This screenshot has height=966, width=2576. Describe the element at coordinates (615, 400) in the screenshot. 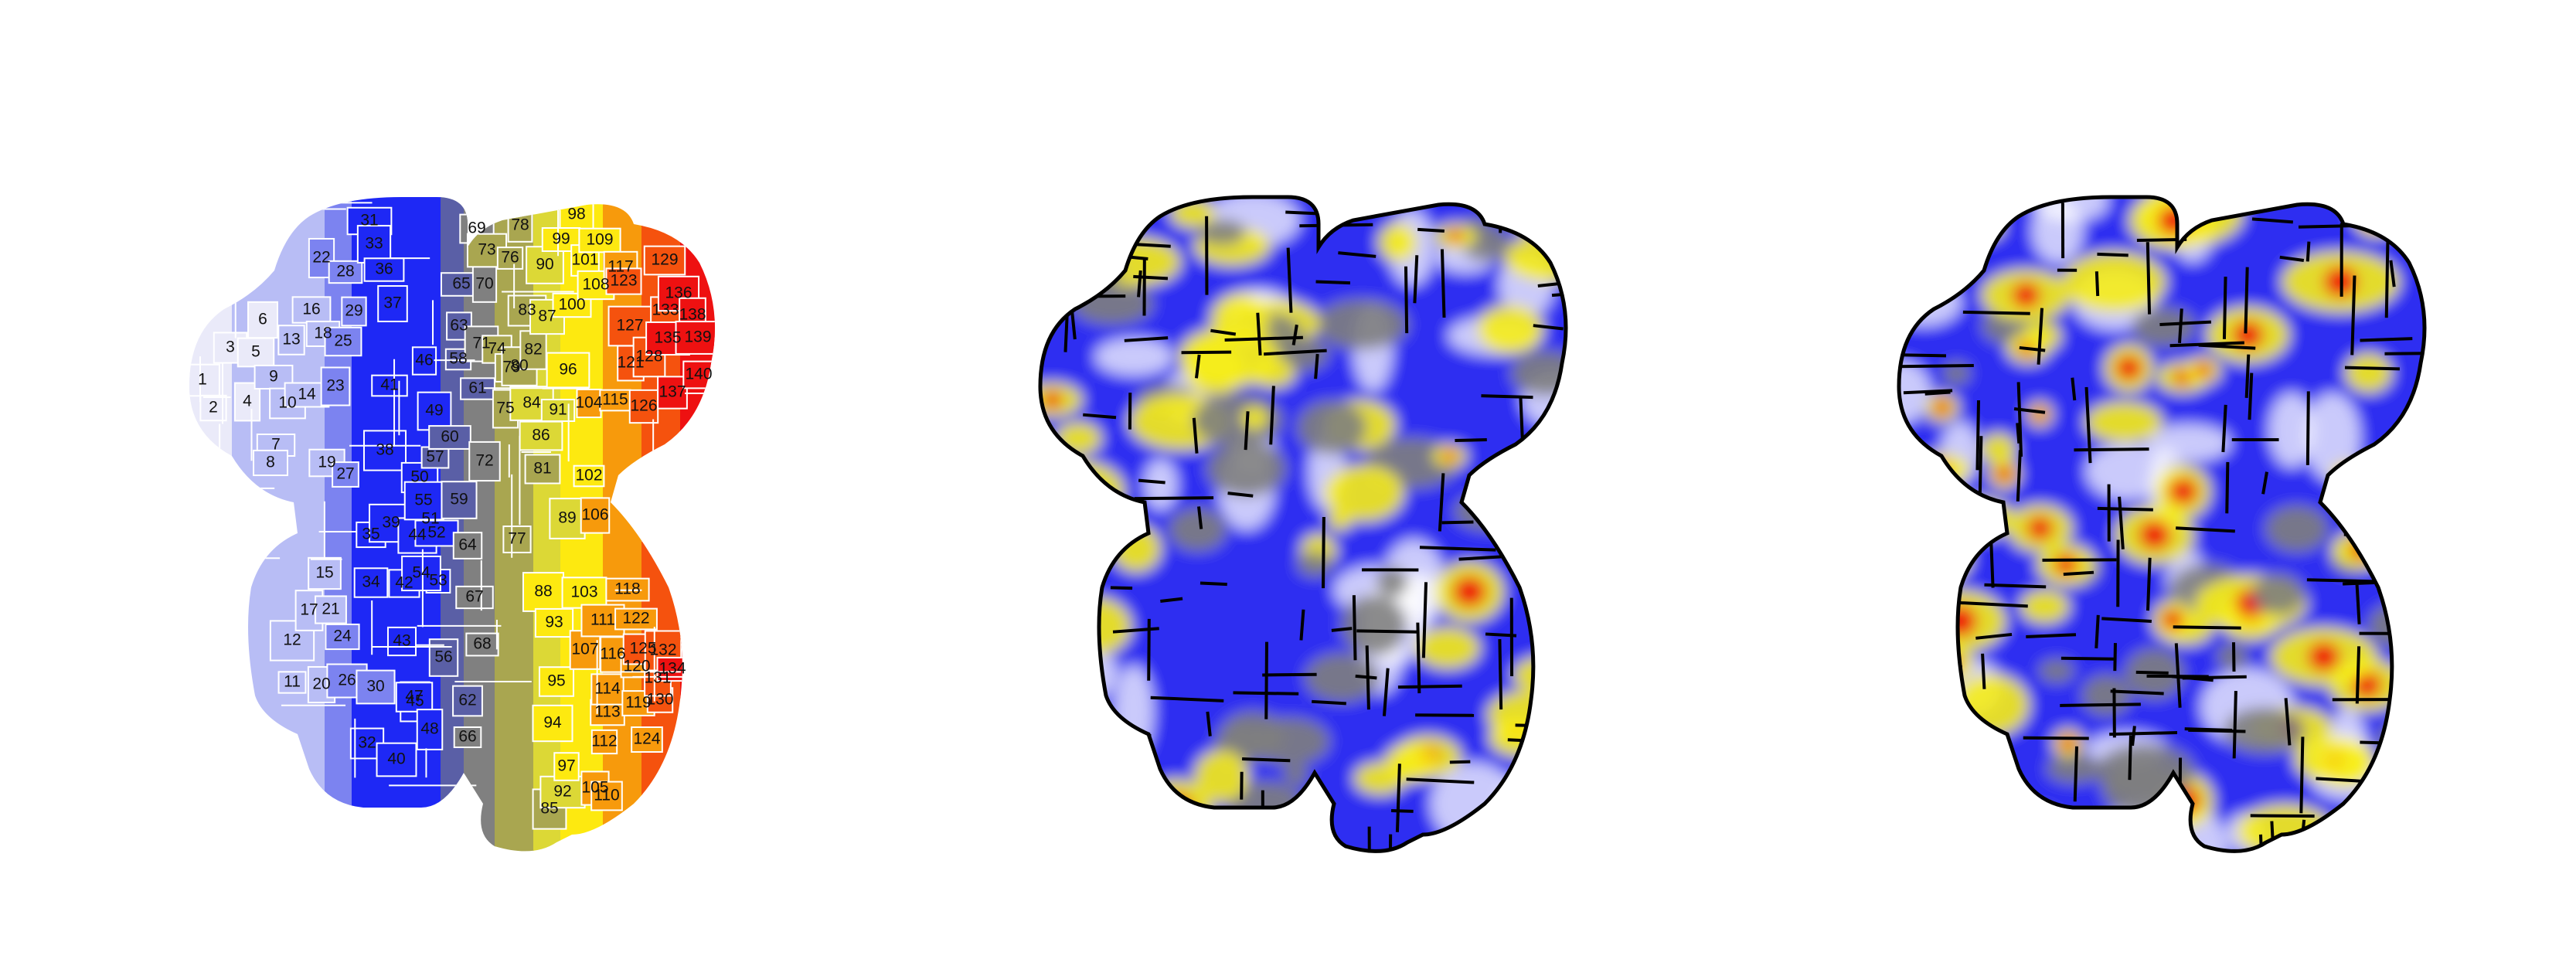

I see `region-label-115: 115` at that location.